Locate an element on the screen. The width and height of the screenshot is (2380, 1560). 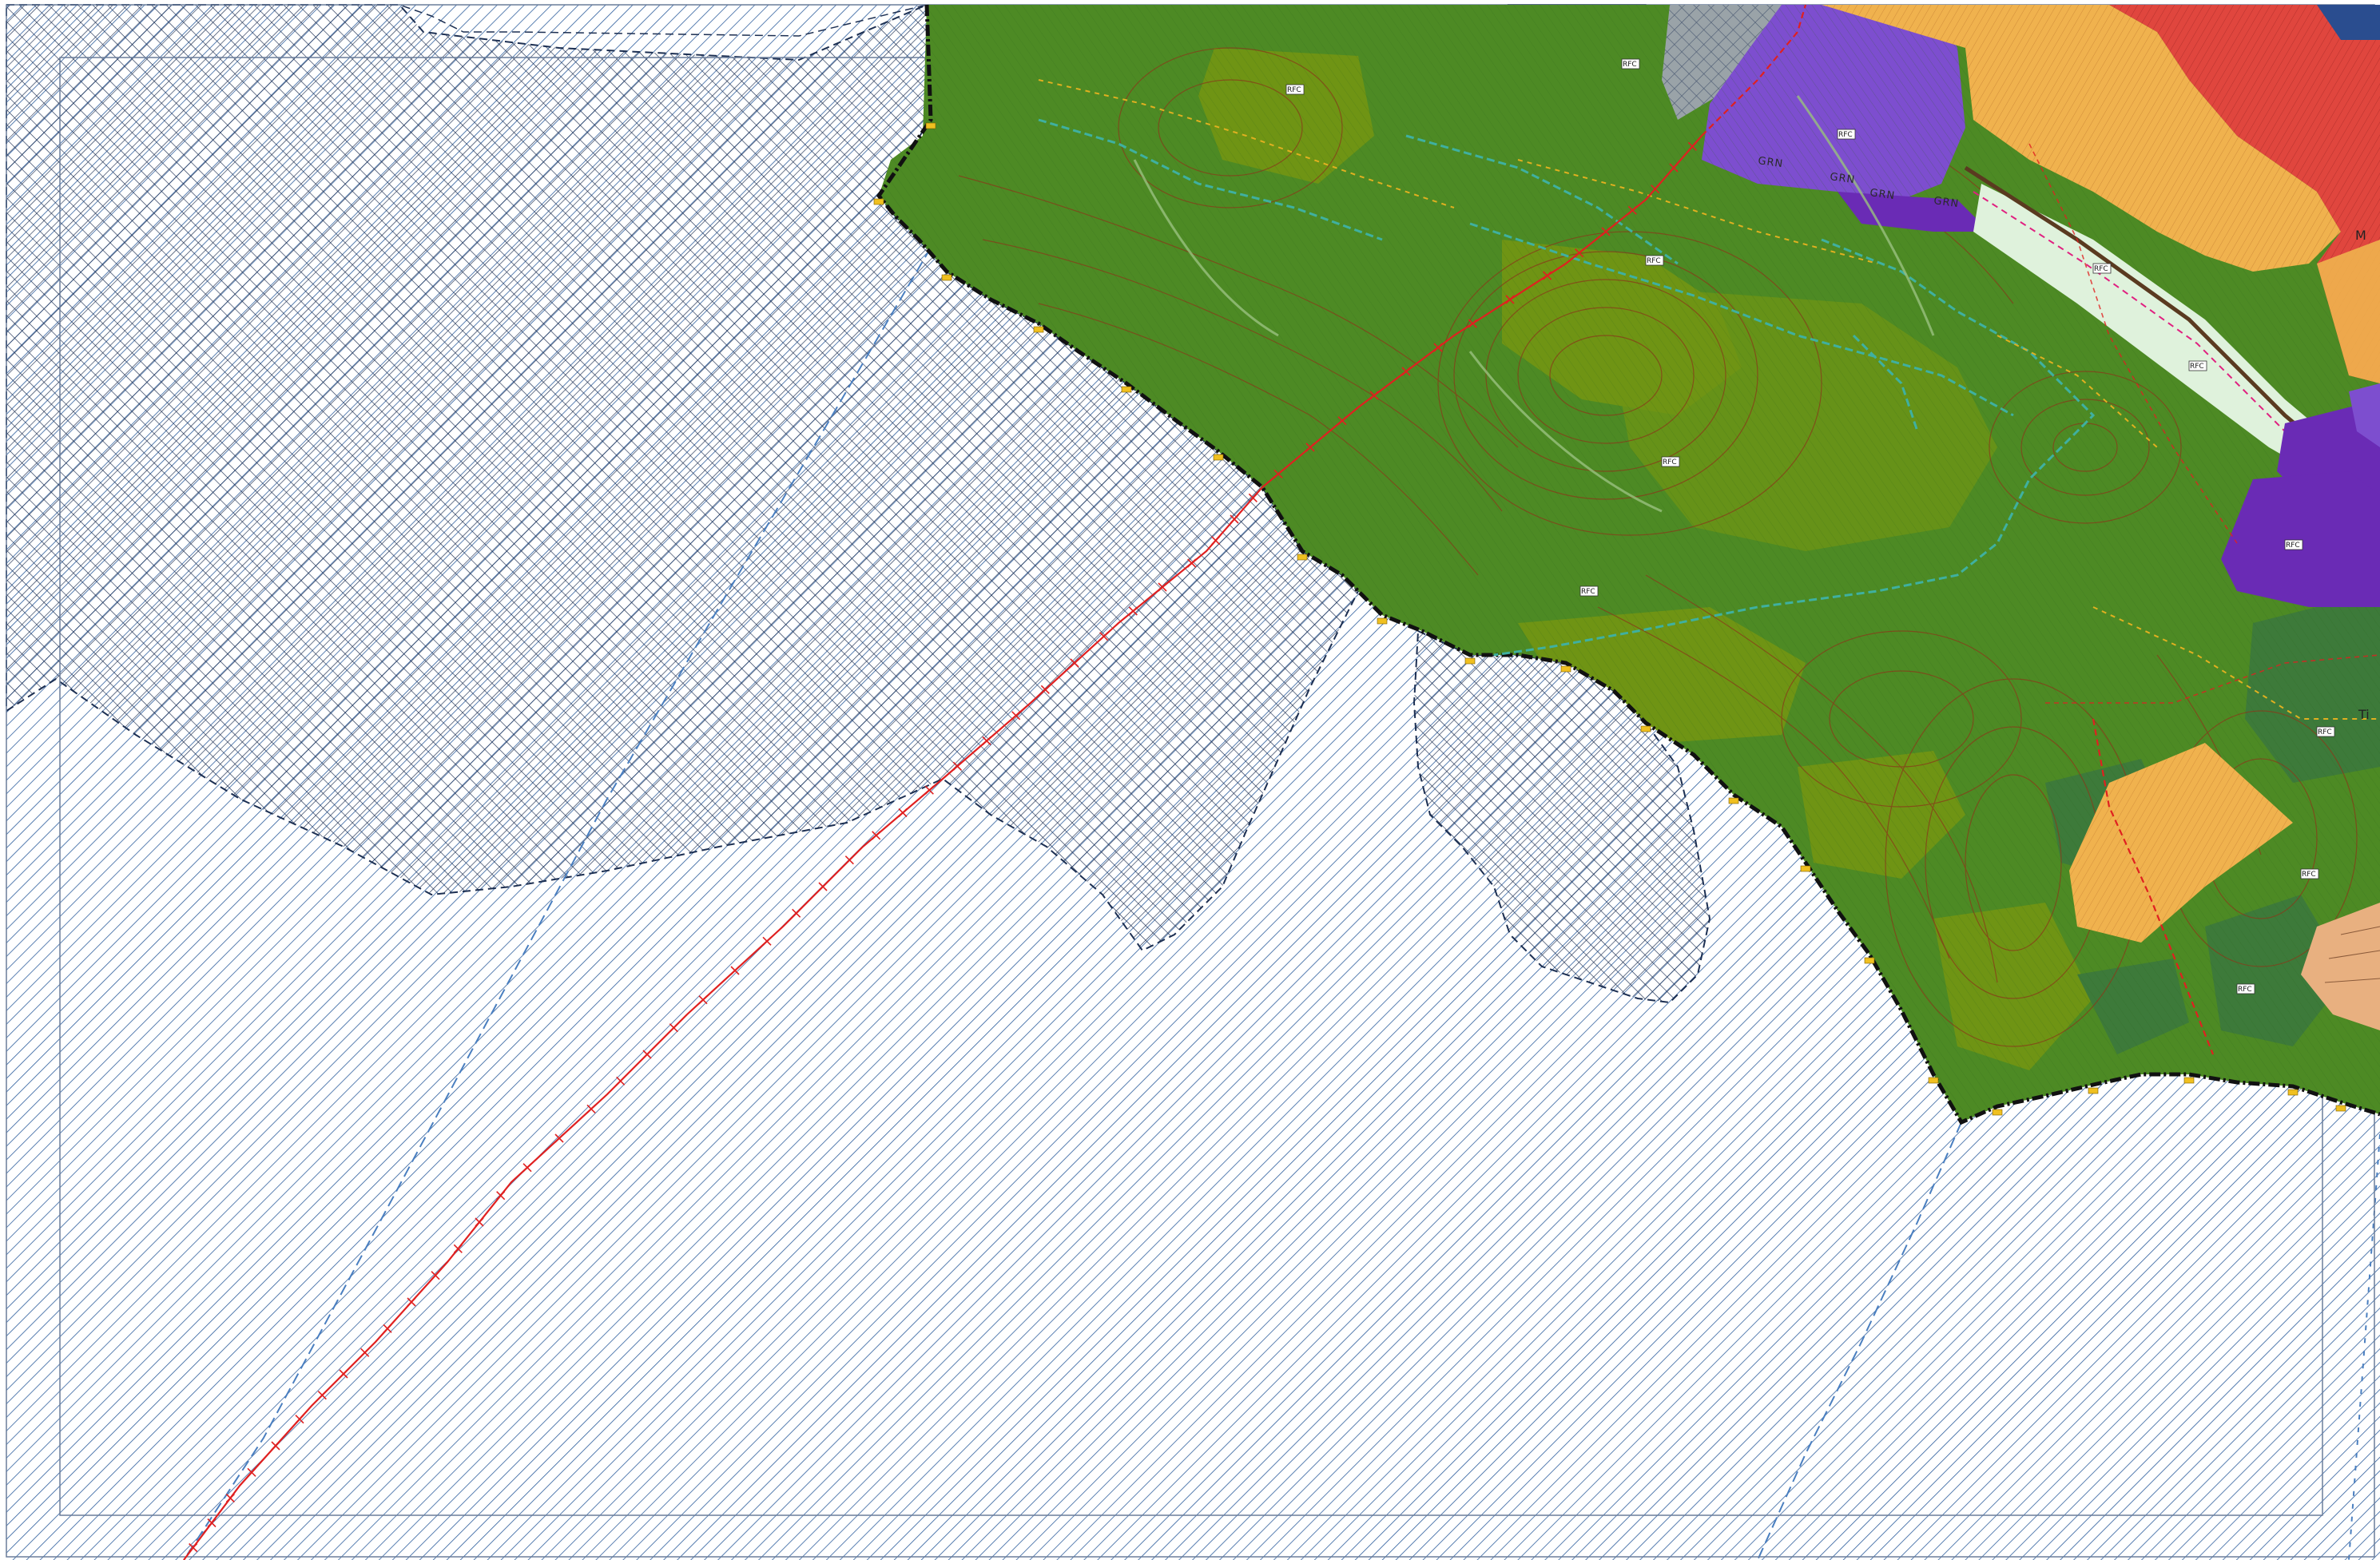
road-label-3: GRN is located at coordinates (1882, 194).